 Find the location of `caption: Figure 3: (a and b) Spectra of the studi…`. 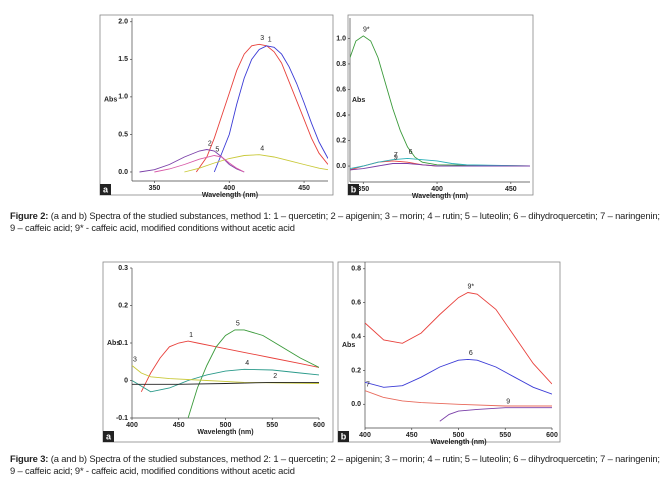

caption: Figure 3: (a and b) Spectra of the studi… is located at coordinates (335, 465).